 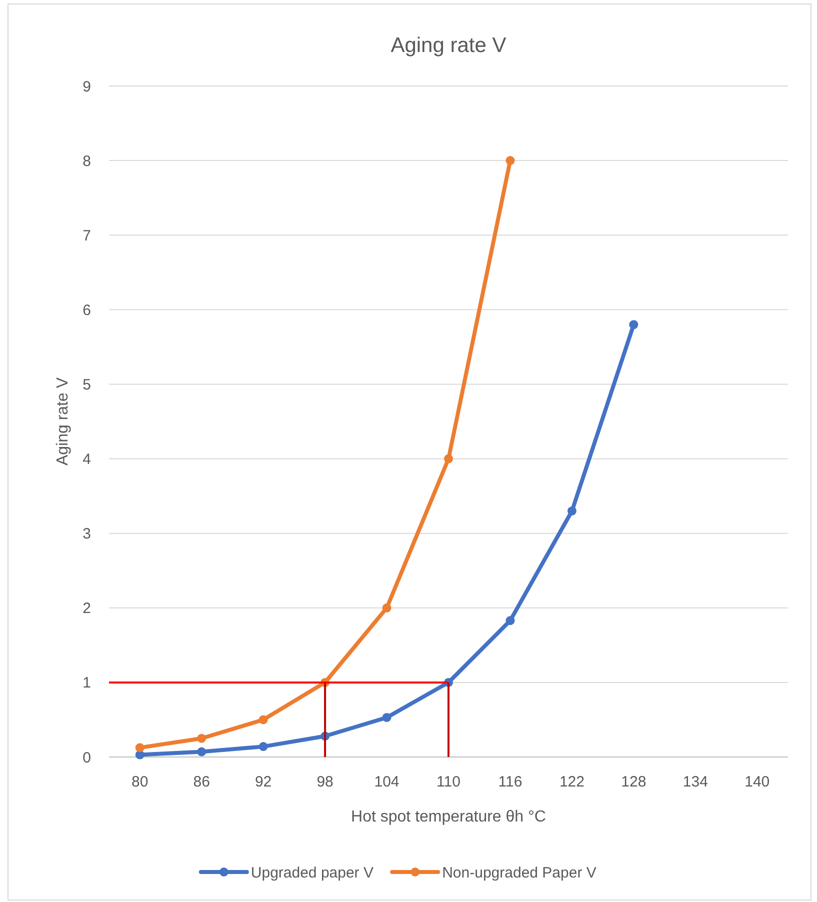 I want to click on legend-label: Non-upgraded Paper V, so click(x=519, y=873).